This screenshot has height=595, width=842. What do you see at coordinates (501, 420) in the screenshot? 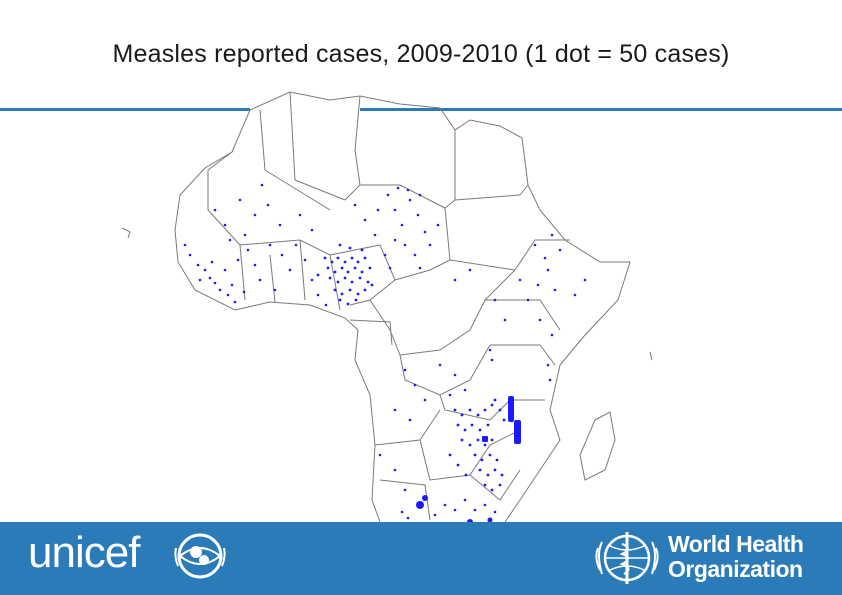
I see `dots-malawi-saturated` at bounding box center [501, 420].